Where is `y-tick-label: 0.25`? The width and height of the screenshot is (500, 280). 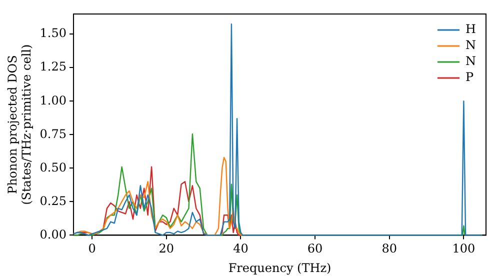
y-tick-label: 0.25 is located at coordinates (53, 201).